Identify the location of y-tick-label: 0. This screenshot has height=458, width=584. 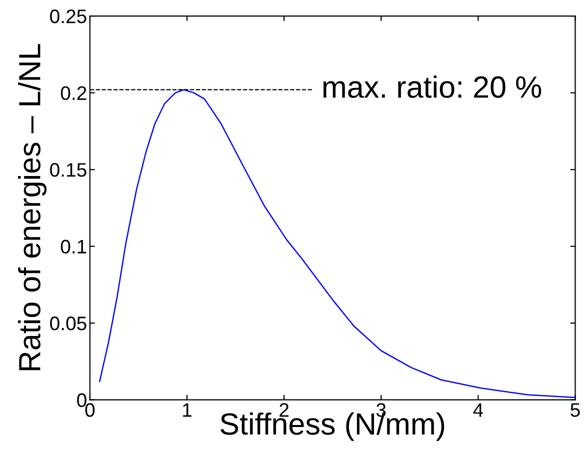
(81, 400).